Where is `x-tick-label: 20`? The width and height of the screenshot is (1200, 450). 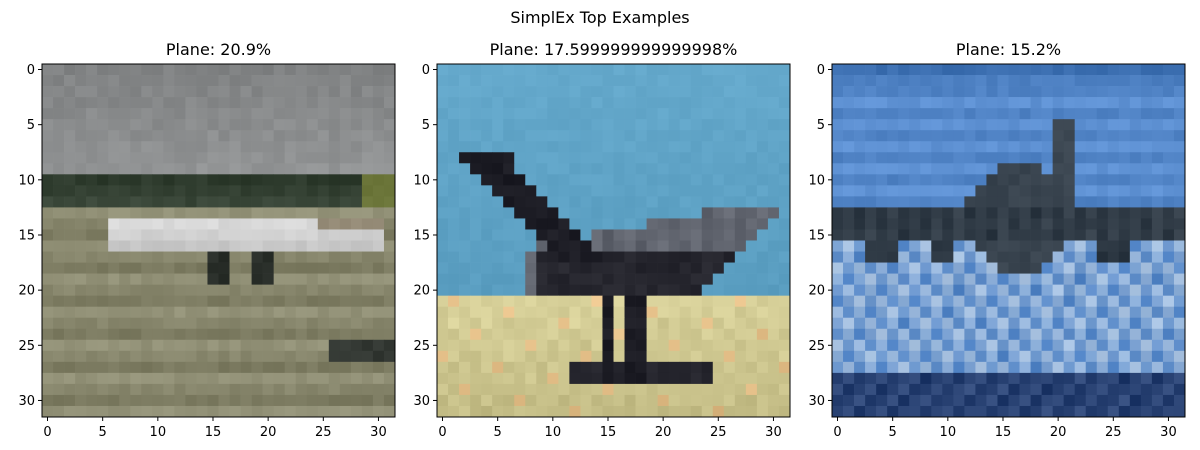
x-tick-label: 20 is located at coordinates (268, 432).